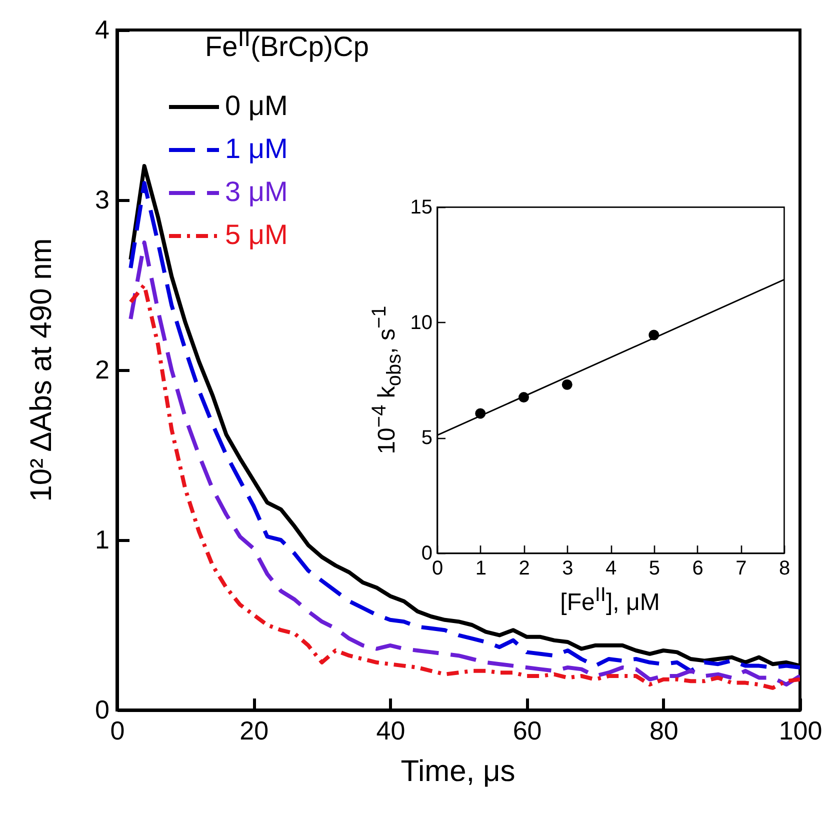 The width and height of the screenshot is (834, 823). What do you see at coordinates (611, 569) in the screenshot?
I see `x-tick-label: 4` at bounding box center [611, 569].